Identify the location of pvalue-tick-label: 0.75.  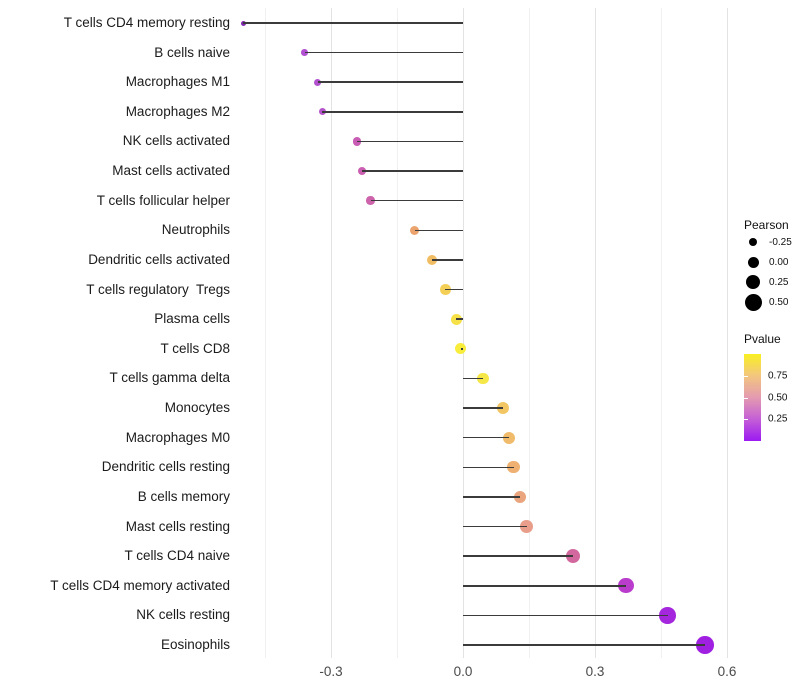
(778, 376).